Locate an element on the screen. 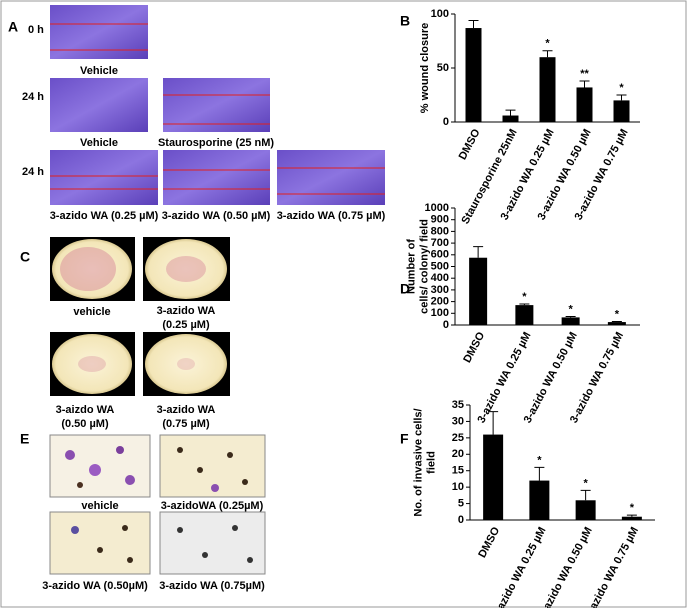 The height and width of the screenshot is (608, 687). y-axis-label: Number of is located at coordinates (411, 266).